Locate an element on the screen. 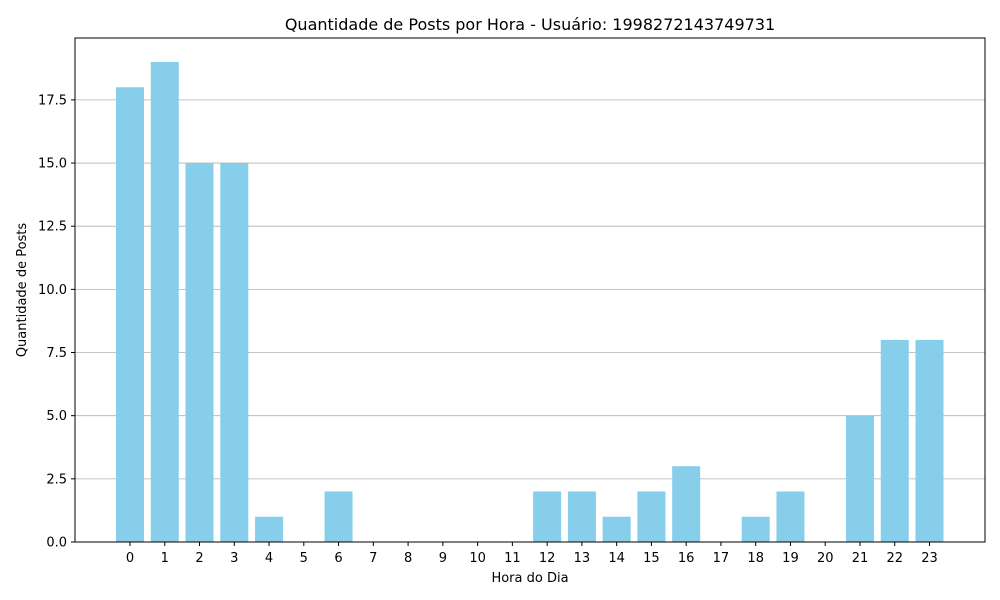  y-axis-label: Quantidade de Posts is located at coordinates (22, 290).